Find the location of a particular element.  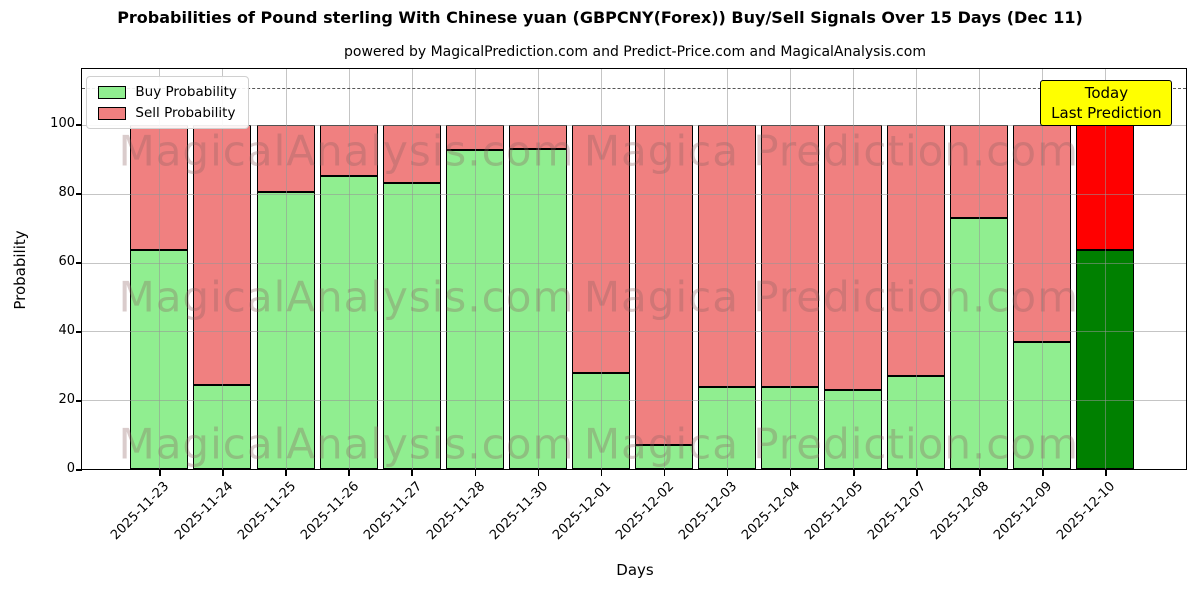

y-tick-label: 60 is located at coordinates (66, 262).